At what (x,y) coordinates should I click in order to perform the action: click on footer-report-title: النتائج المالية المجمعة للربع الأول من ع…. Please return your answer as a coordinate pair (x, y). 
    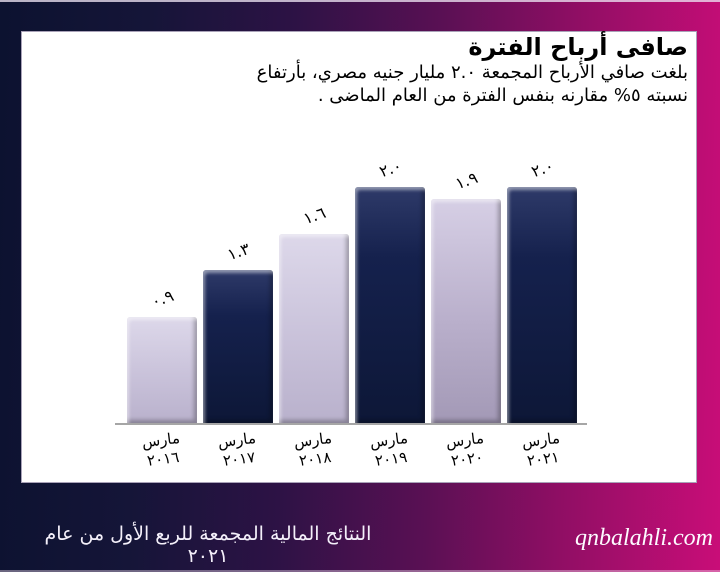
    Looking at the image, I should click on (208, 545).